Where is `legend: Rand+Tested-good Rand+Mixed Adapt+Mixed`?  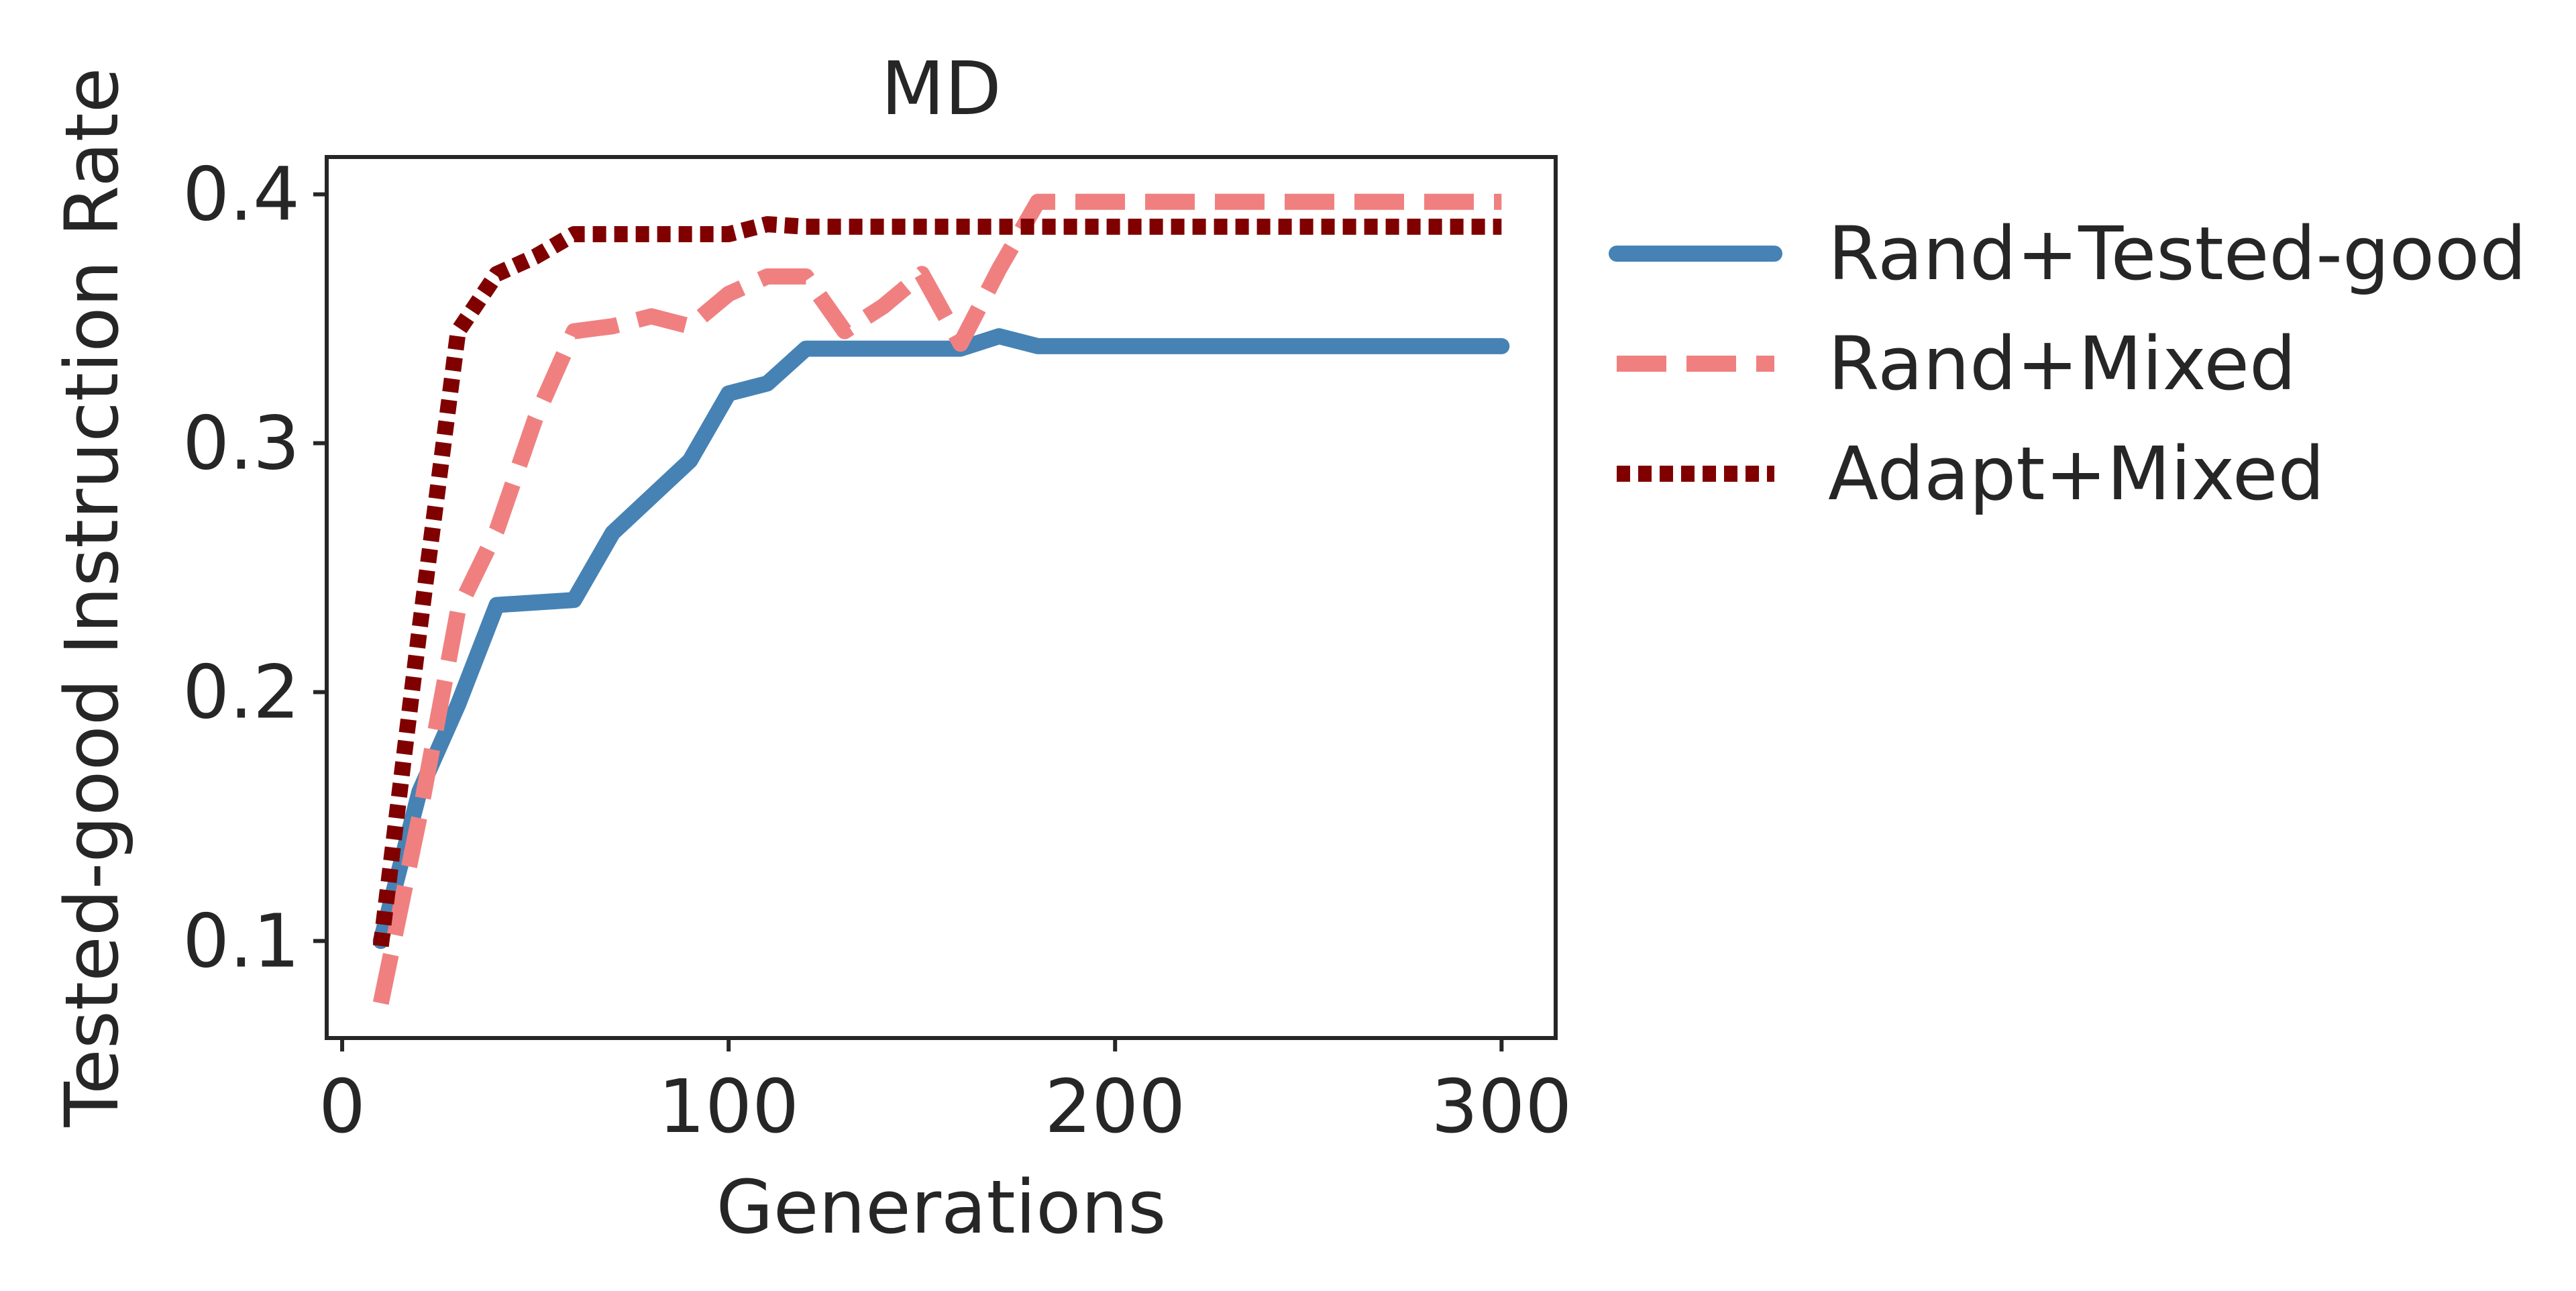 legend: Rand+Tested-good Rand+Mixed Adapt+Mixed is located at coordinates (2067, 364).